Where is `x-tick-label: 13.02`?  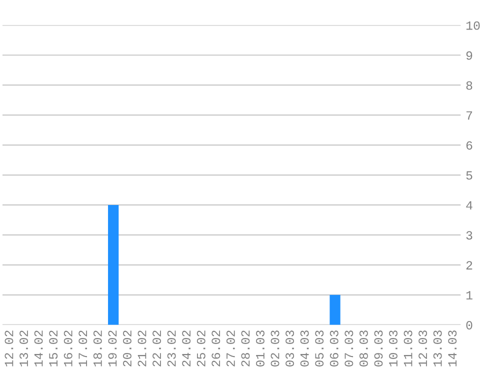
x-tick-label: 13.02 is located at coordinates (24, 348).